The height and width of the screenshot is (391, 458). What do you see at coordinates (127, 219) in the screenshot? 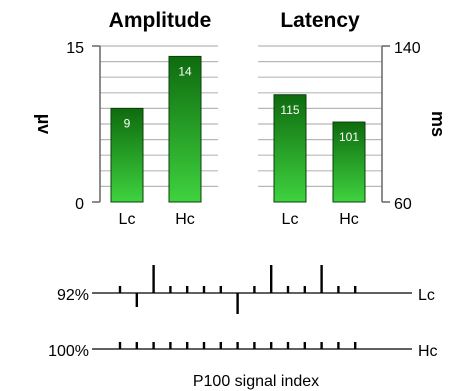
I see `amplitude-cat-lc: Lc` at bounding box center [127, 219].